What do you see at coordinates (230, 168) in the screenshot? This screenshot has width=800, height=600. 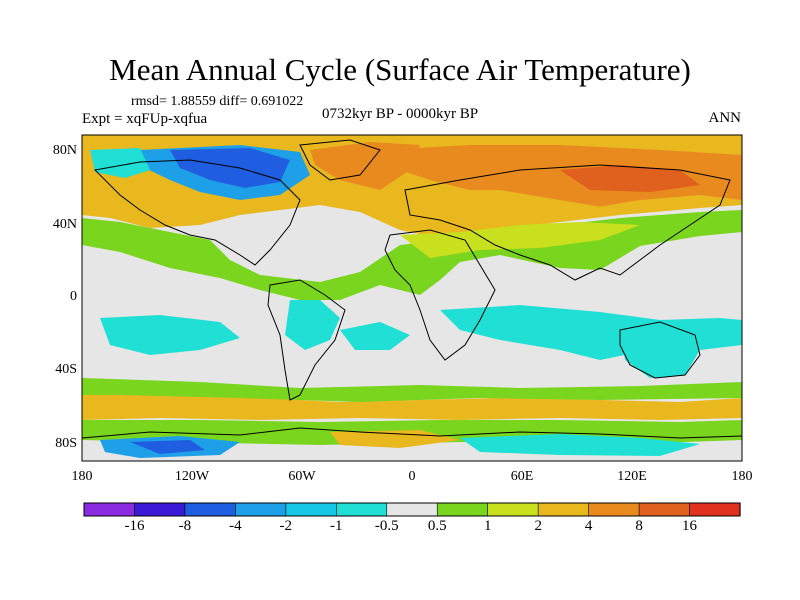 I see `canada-cold-darkblue` at bounding box center [230, 168].